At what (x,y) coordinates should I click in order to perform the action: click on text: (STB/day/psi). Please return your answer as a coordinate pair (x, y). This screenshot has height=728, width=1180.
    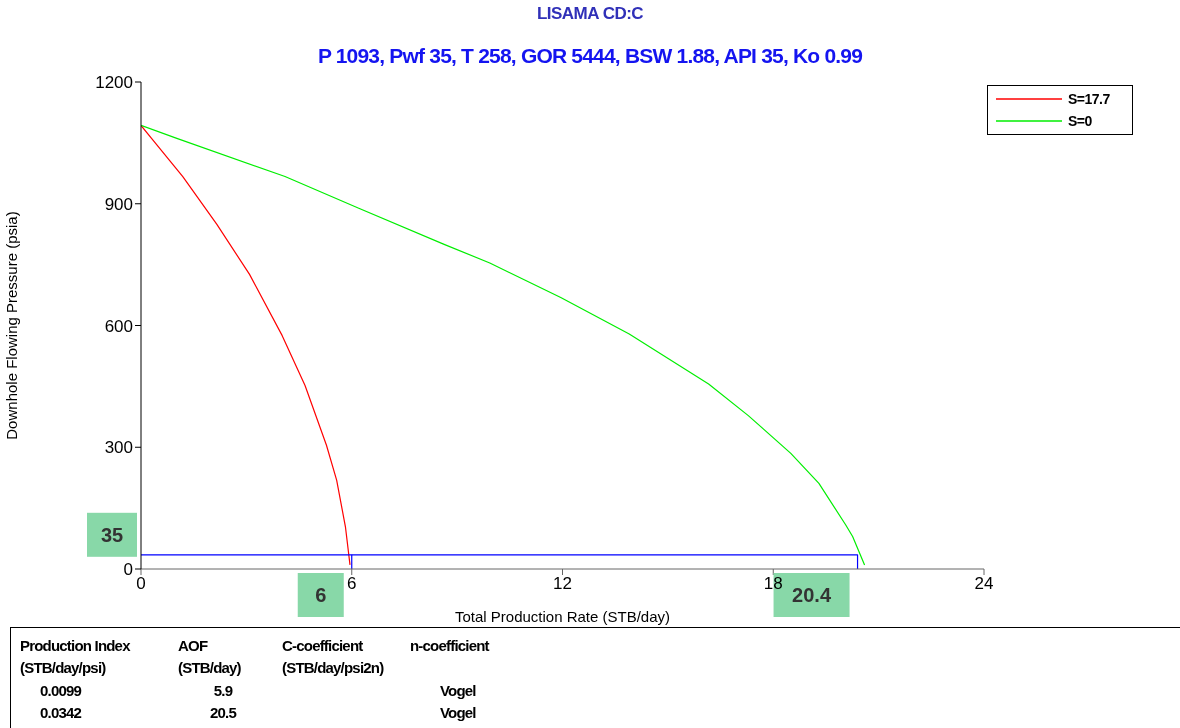
    Looking at the image, I should click on (63, 667).